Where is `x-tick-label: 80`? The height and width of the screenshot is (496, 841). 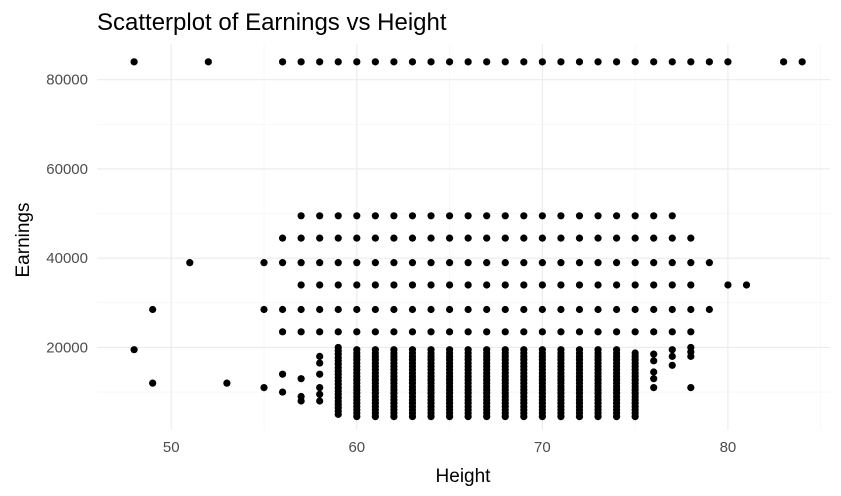
x-tick-label: 80 is located at coordinates (728, 447).